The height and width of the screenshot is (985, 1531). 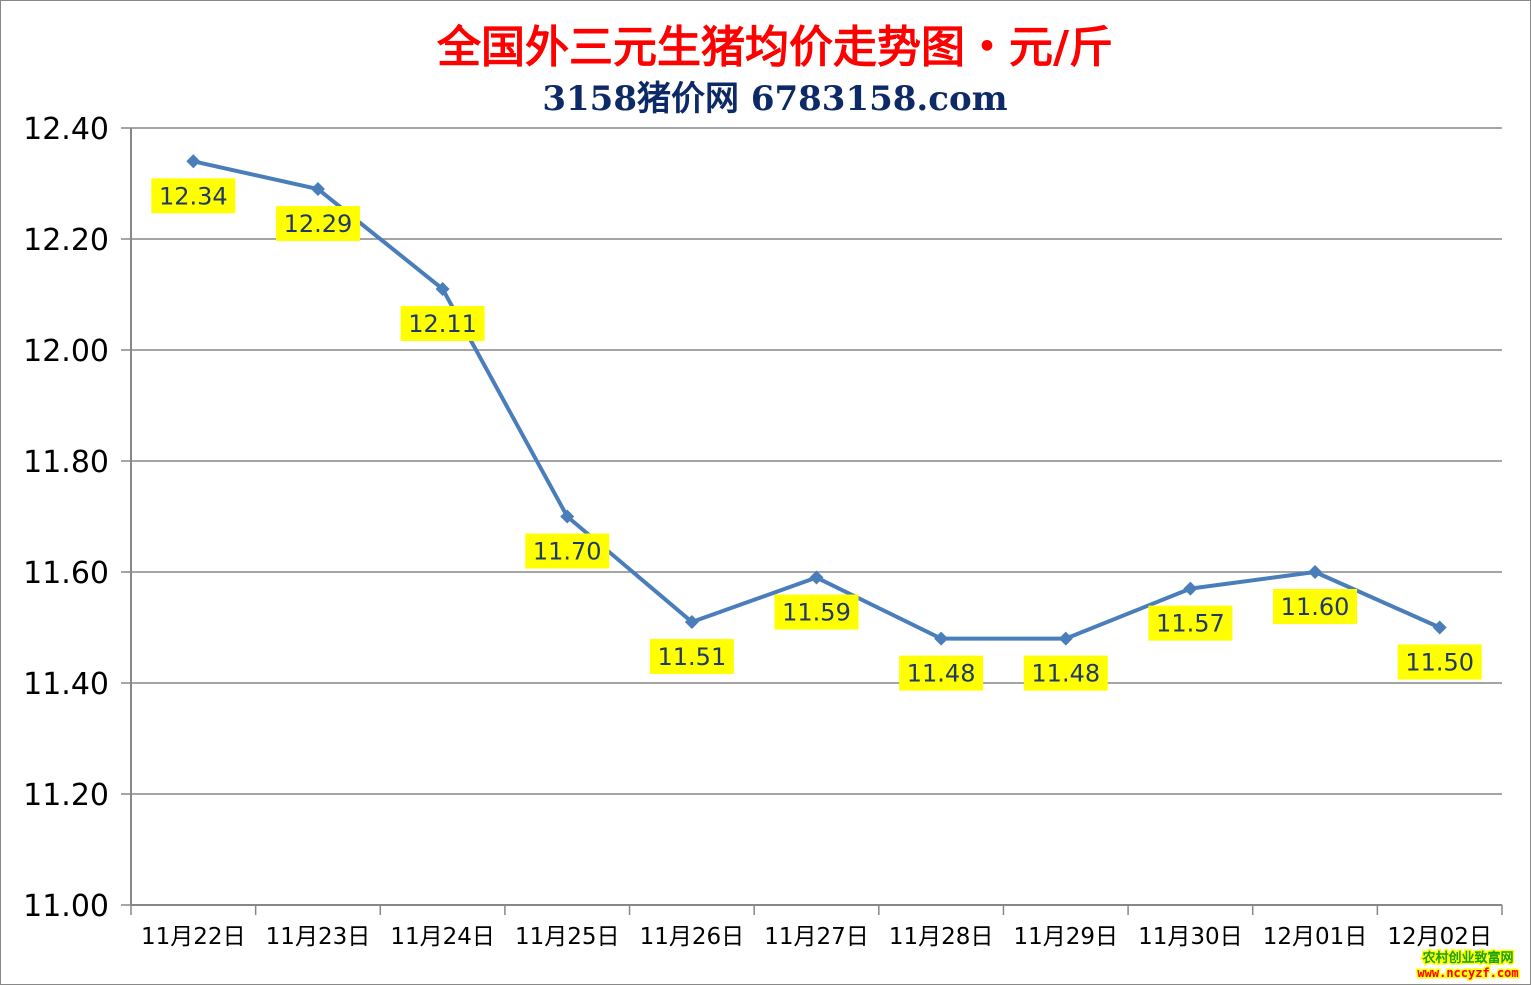 I want to click on y-tick-label: 11.20, so click(x=66, y=795).